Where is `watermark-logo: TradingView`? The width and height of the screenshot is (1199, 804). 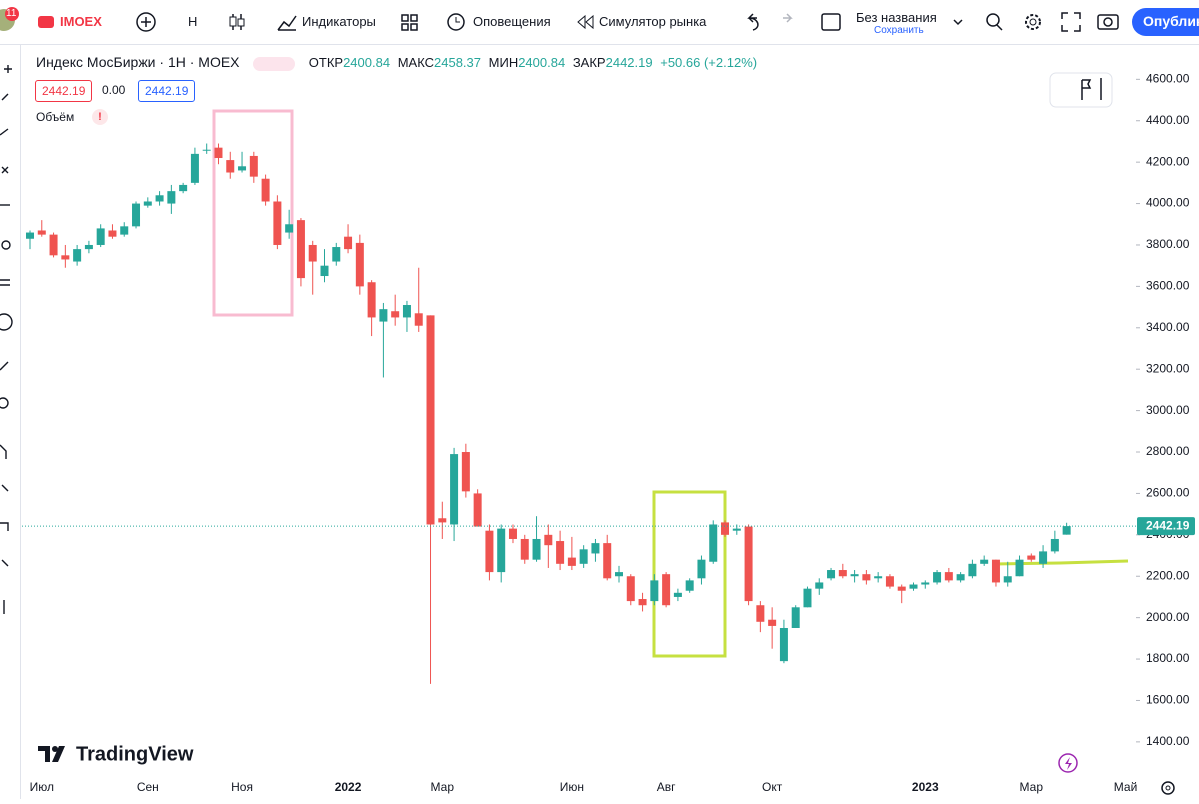 watermark-logo: TradingView is located at coordinates (116, 754).